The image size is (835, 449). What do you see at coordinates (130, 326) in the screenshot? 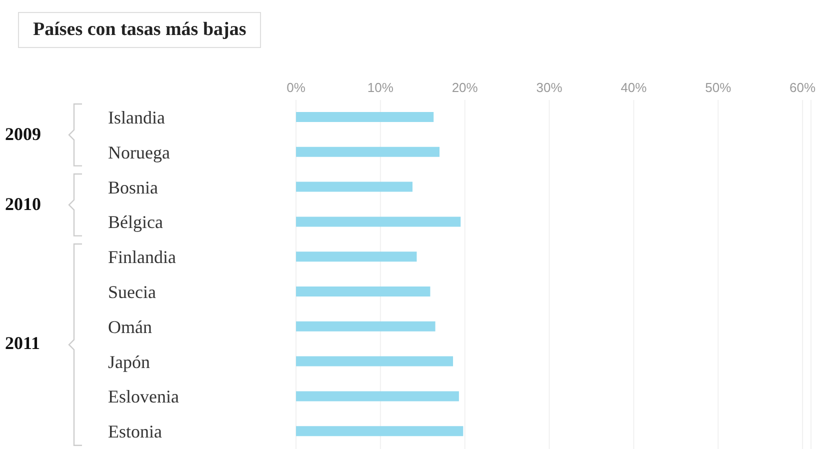
I see `y-tick-label: Omán` at bounding box center [130, 326].